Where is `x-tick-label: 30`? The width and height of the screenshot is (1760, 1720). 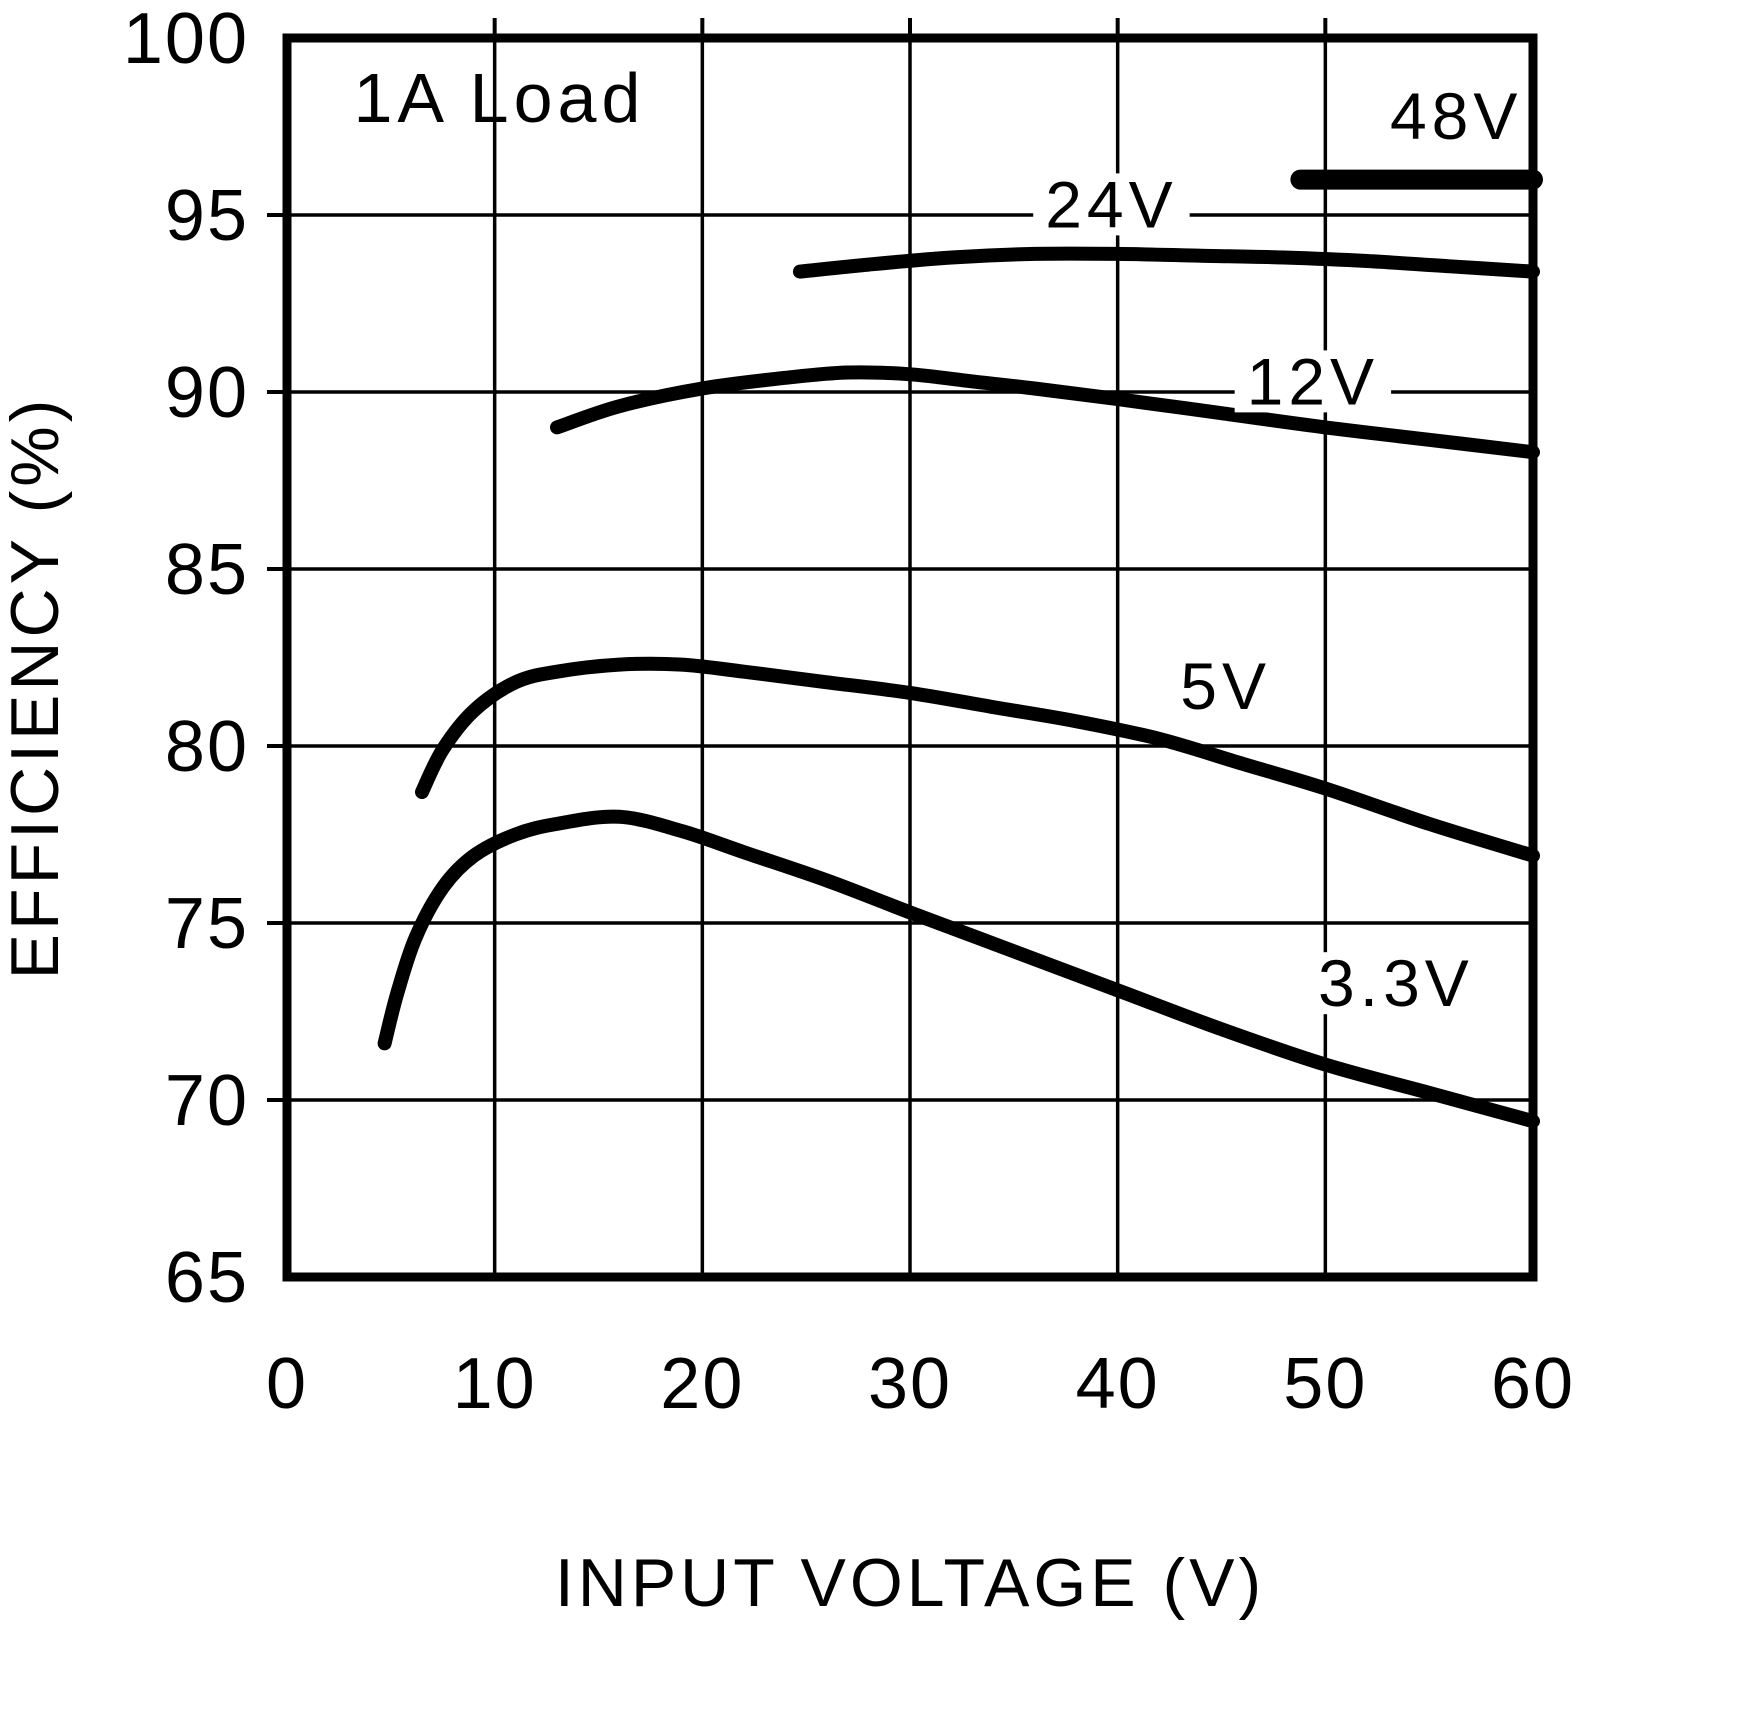
x-tick-label: 30 is located at coordinates (910, 1384).